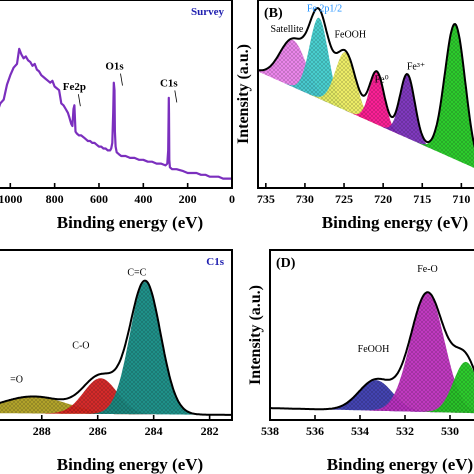 This screenshot has width=474, height=474. What do you see at coordinates (136, 273) in the screenshot?
I see `peak-annotation: C=C` at bounding box center [136, 273].